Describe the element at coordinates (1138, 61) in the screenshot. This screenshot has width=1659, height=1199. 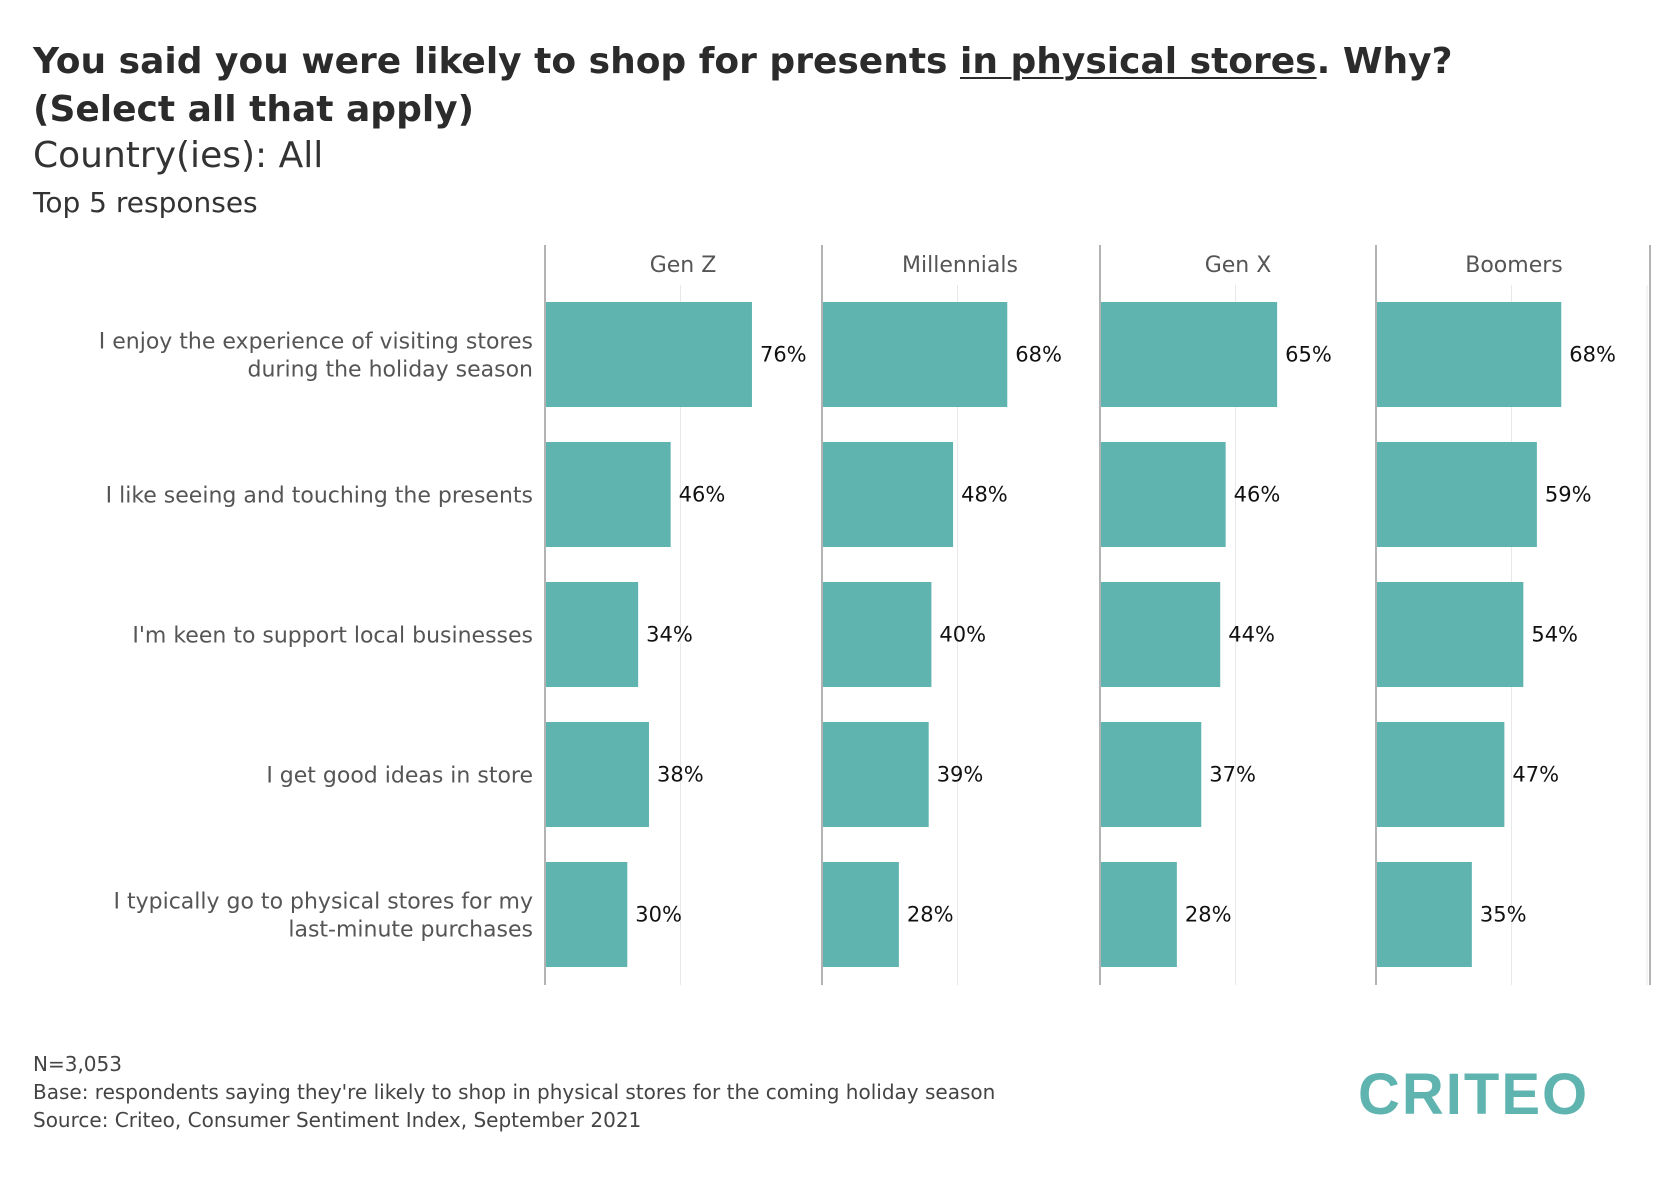
I see `title-underlined-text: in physical stores` at that location.